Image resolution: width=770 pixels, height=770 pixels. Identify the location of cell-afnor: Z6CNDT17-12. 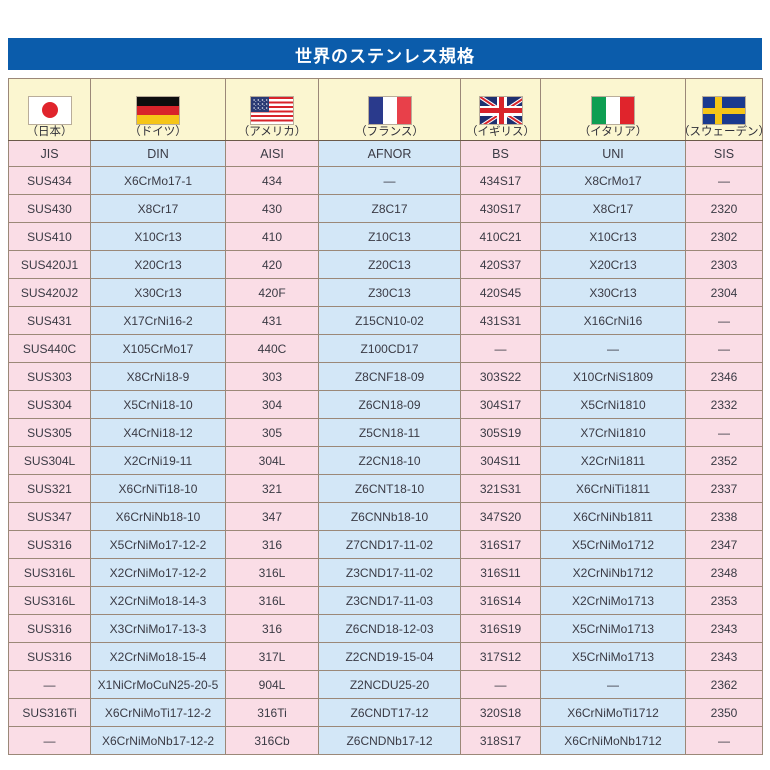
(389, 712).